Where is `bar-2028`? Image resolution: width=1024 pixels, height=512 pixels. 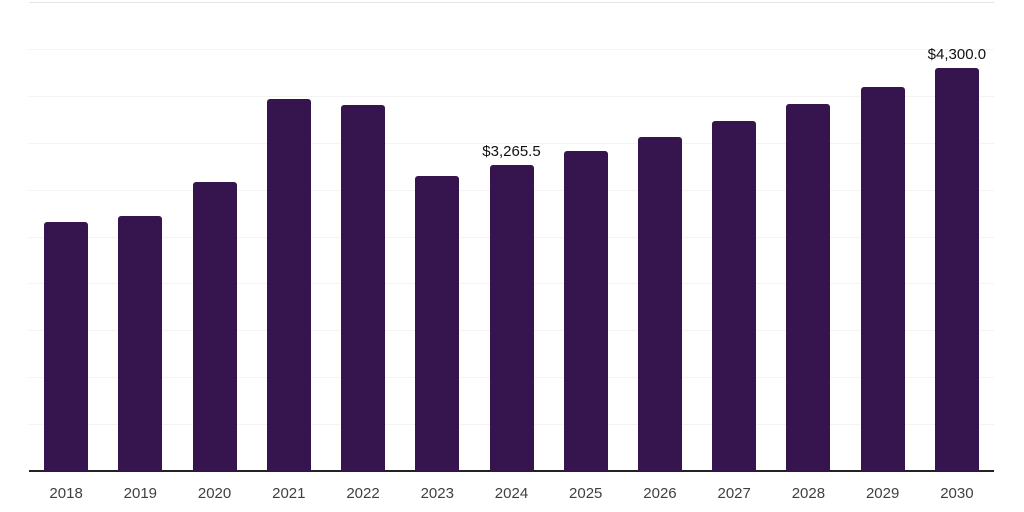 bar-2028 is located at coordinates (808, 287).